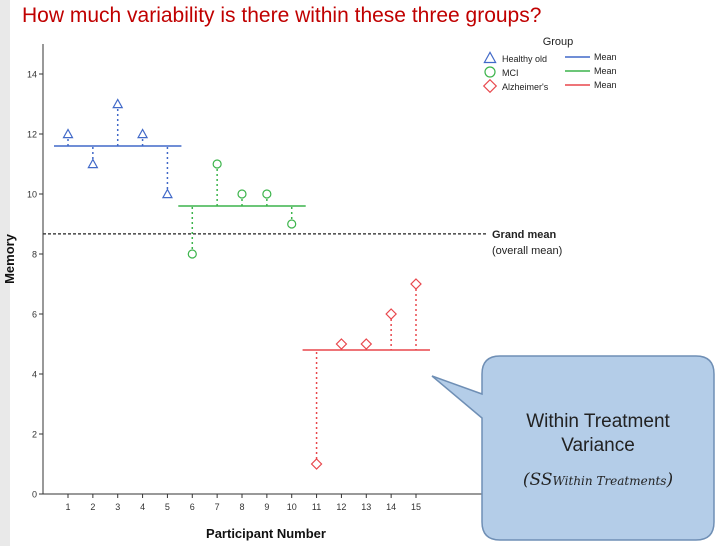 This screenshot has width=722, height=546. What do you see at coordinates (241, 507) in the screenshot?
I see `x-tick-label: 8` at bounding box center [241, 507].